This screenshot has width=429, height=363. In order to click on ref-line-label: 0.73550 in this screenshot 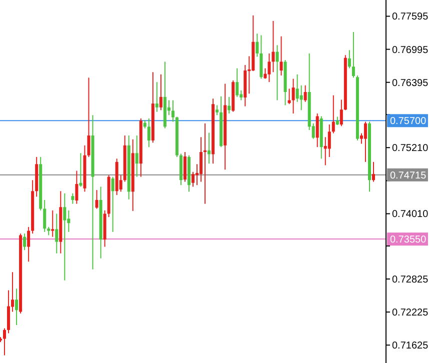, I will do `click(408, 240)`.